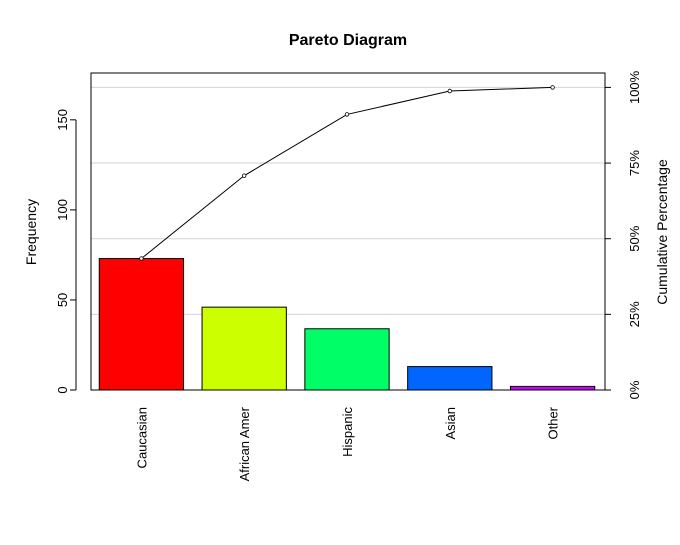 The width and height of the screenshot is (680, 545). Describe the element at coordinates (66, 251) in the screenshot. I see `y-axis: 0 50 100 150` at that location.